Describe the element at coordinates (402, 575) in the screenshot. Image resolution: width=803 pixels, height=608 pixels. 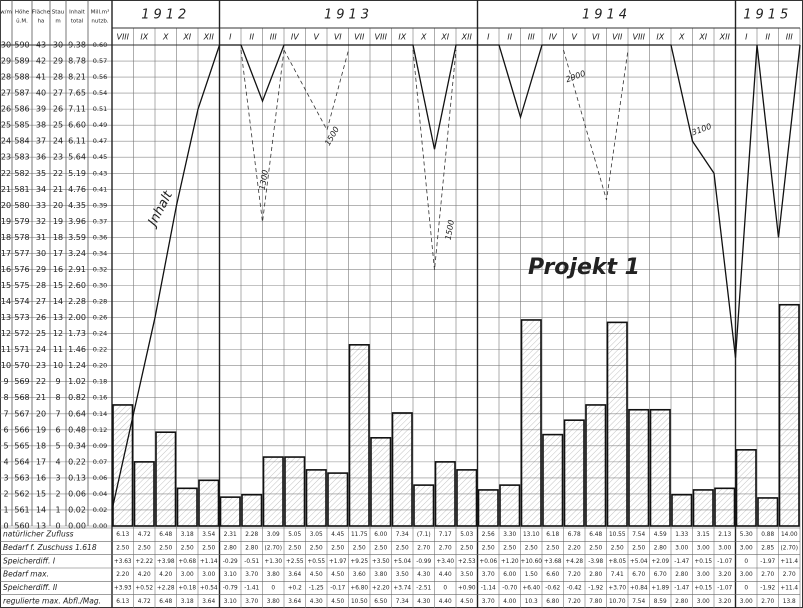
I see `table-cell: 3.50` at that location.